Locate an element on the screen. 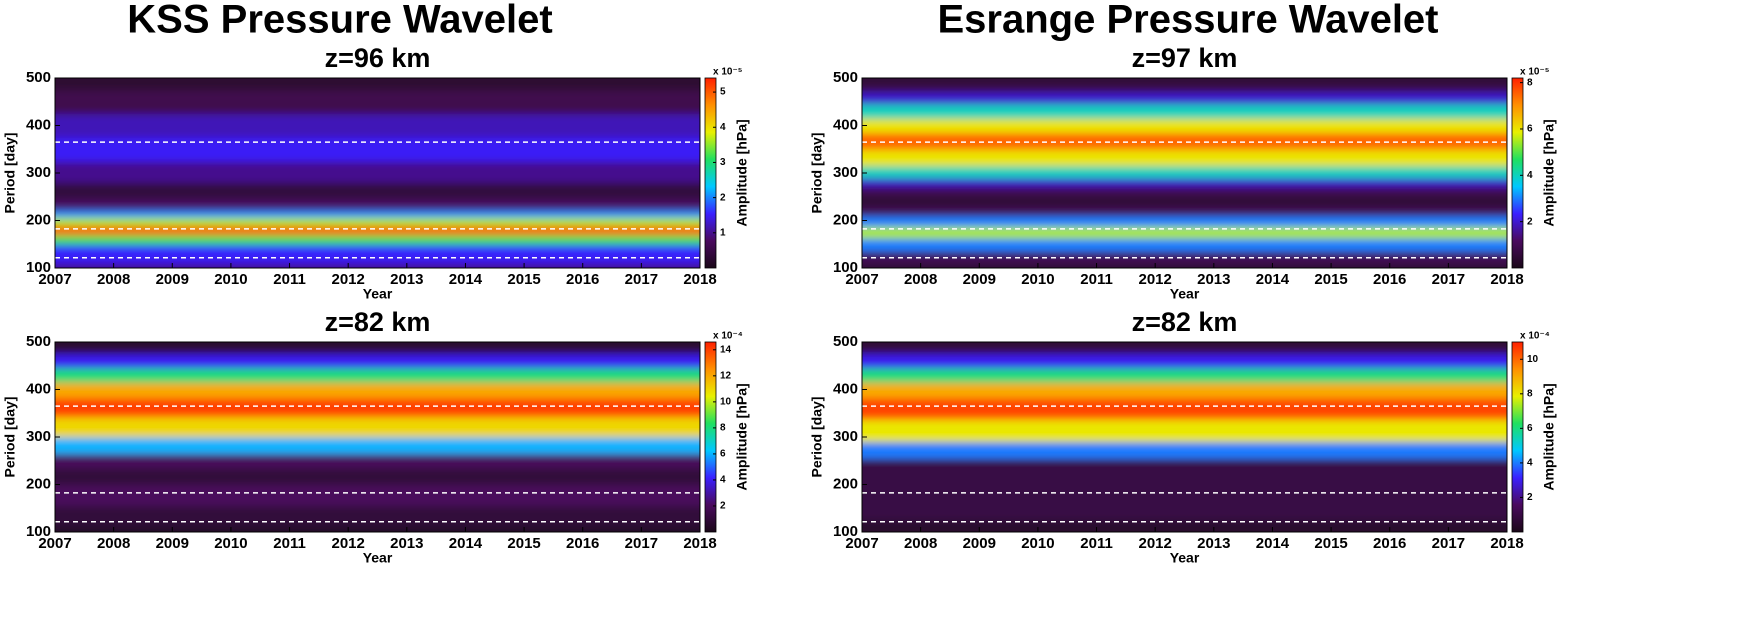  column-title: KSS Pressure Wavelet is located at coordinates (339, 21).